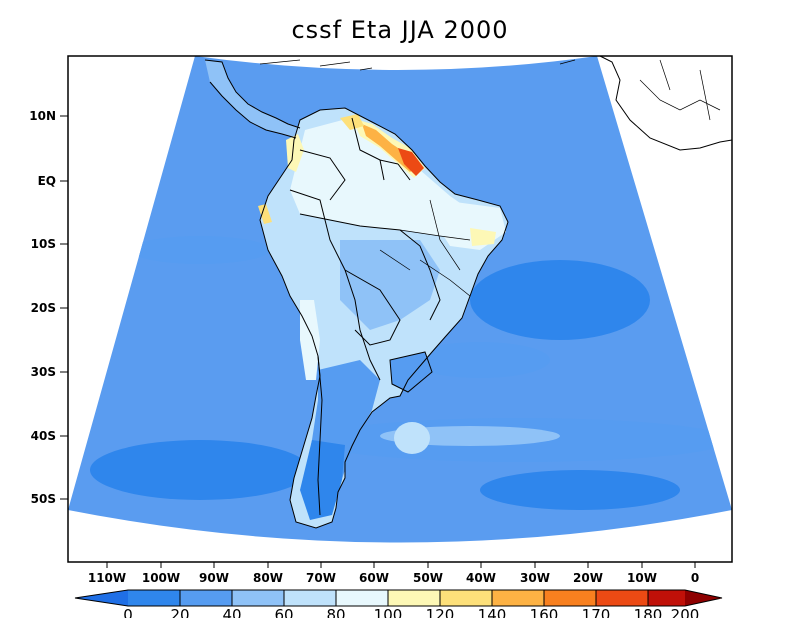 The height and width of the screenshot is (618, 800). What do you see at coordinates (47, 181) in the screenshot?
I see `y-tick-label: EQ` at bounding box center [47, 181].